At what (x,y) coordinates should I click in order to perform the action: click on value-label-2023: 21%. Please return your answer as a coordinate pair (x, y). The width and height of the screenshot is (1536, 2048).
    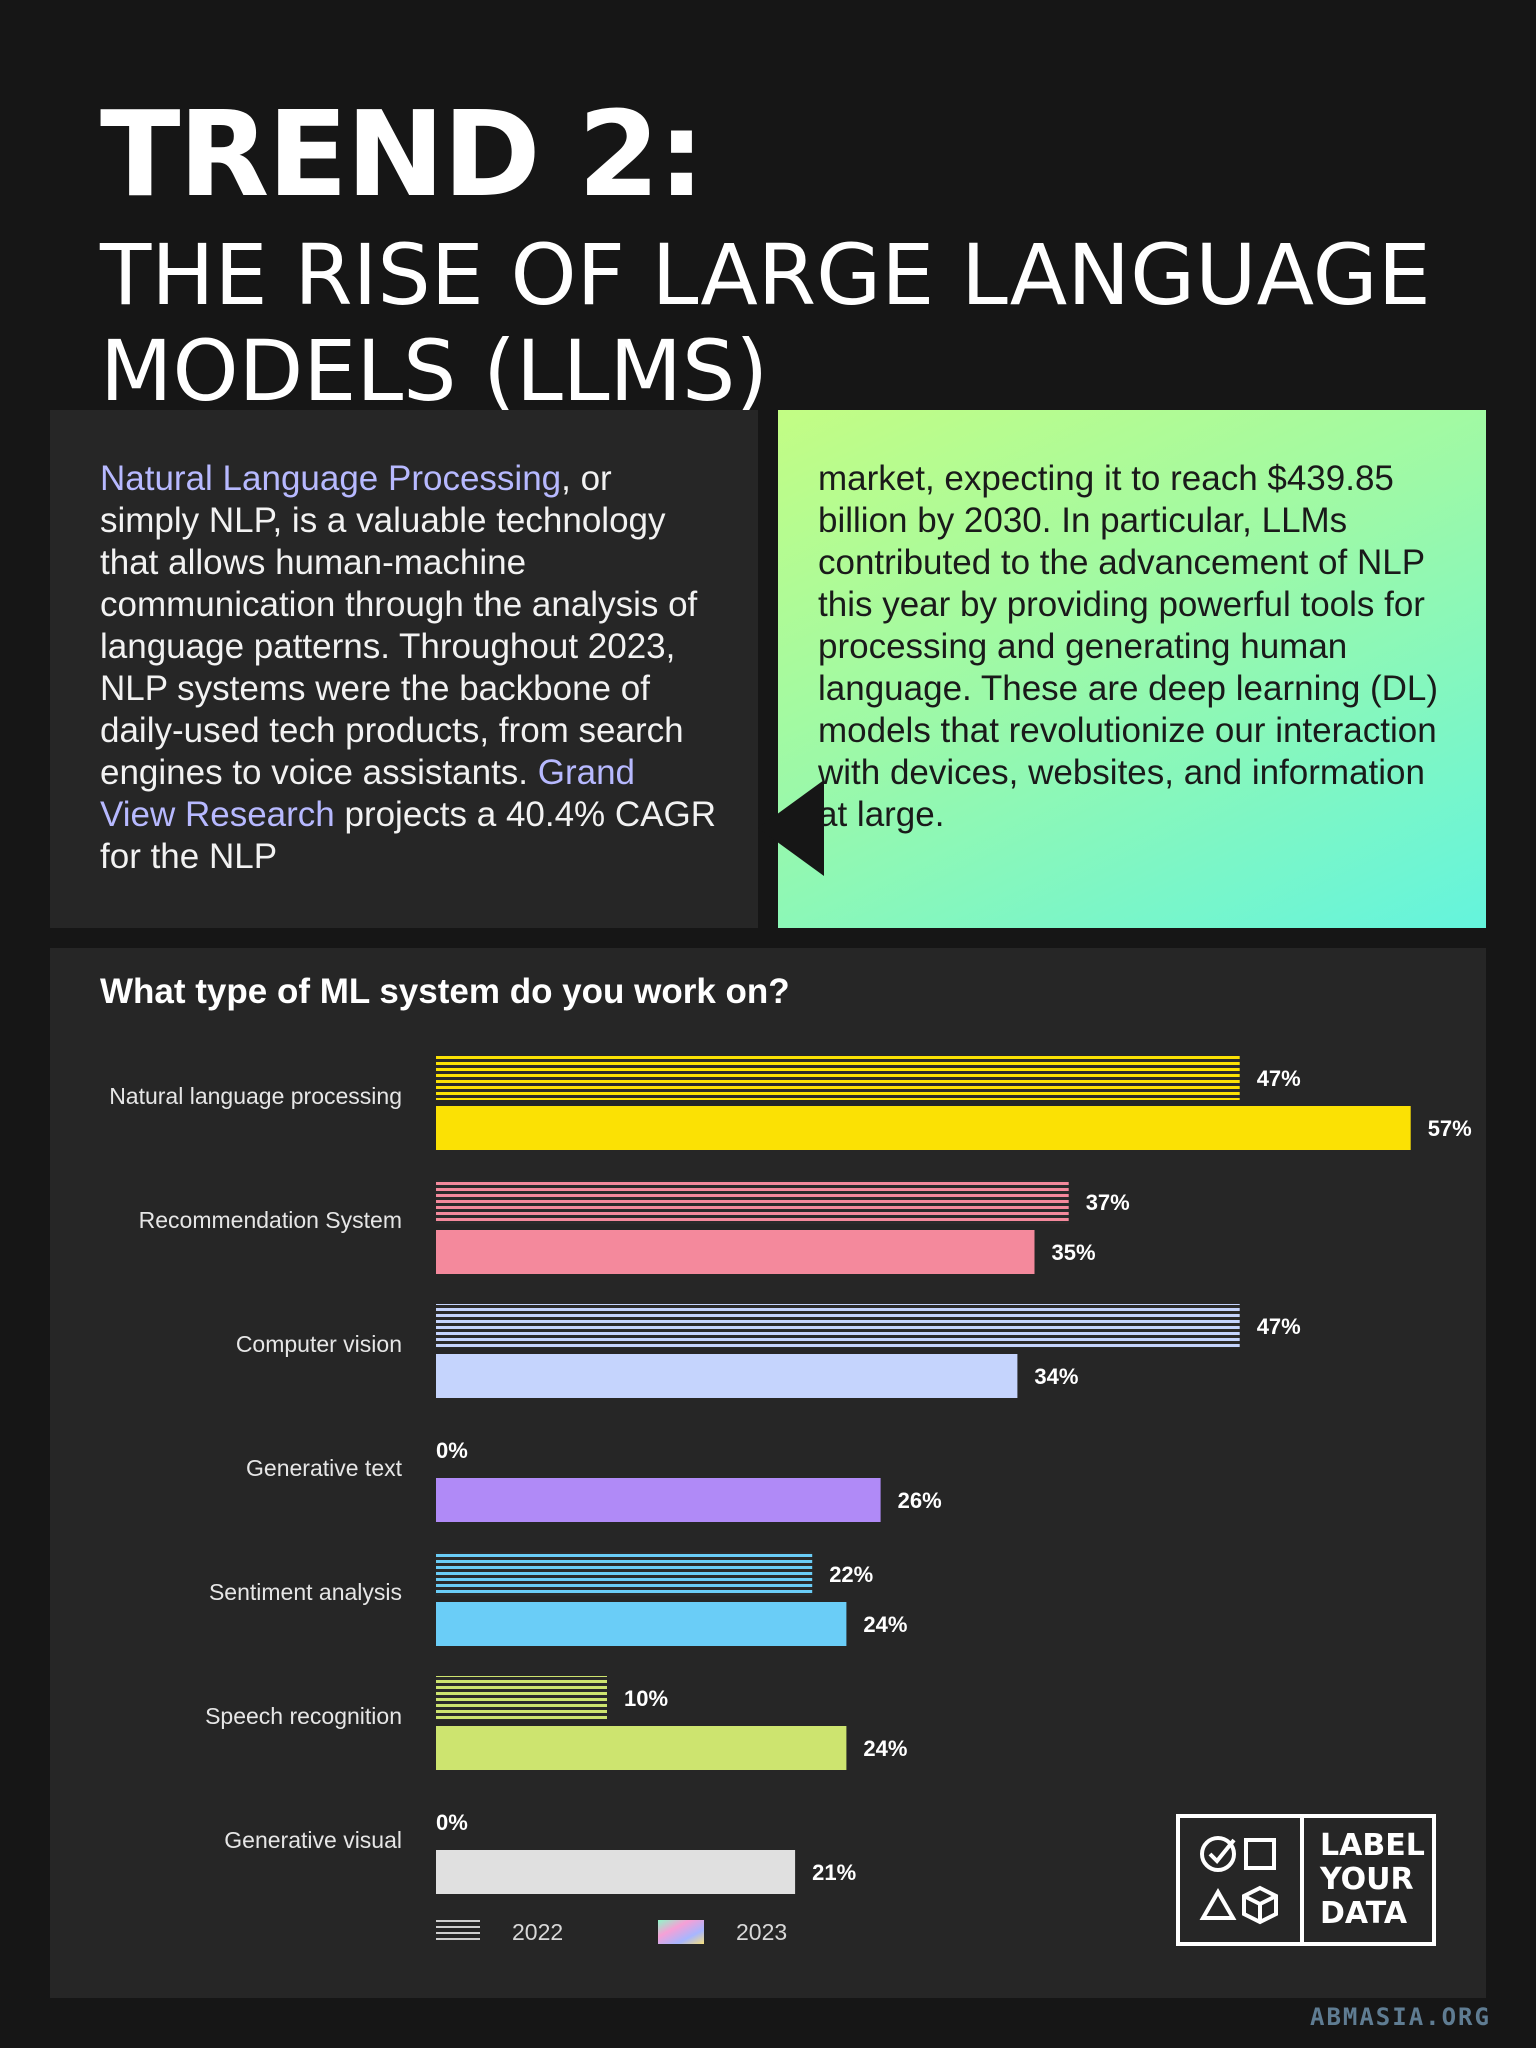
    Looking at the image, I should click on (834, 1872).